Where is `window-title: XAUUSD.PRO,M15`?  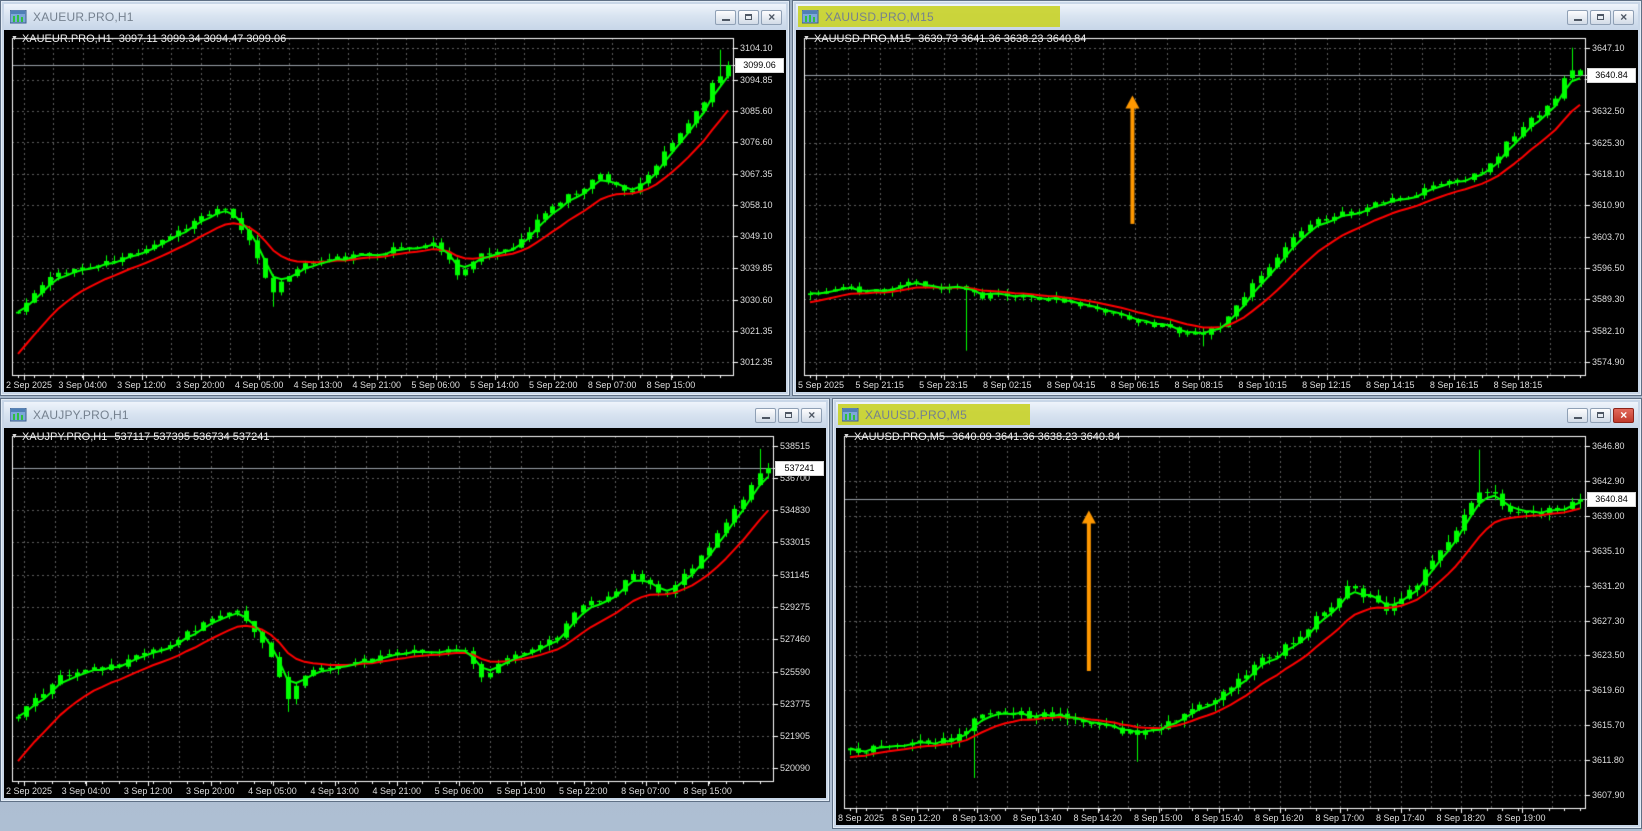
window-title: XAUUSD.PRO,M15 is located at coordinates (879, 17).